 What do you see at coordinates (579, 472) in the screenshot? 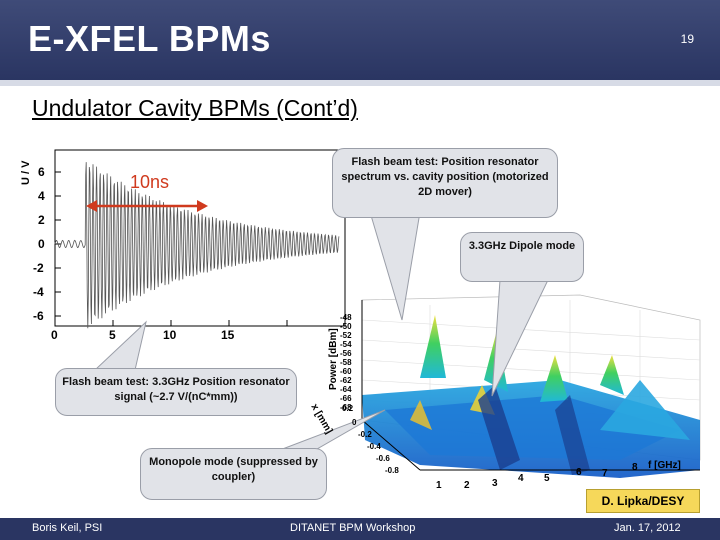
I see `right-x-tick: 6` at bounding box center [579, 472].